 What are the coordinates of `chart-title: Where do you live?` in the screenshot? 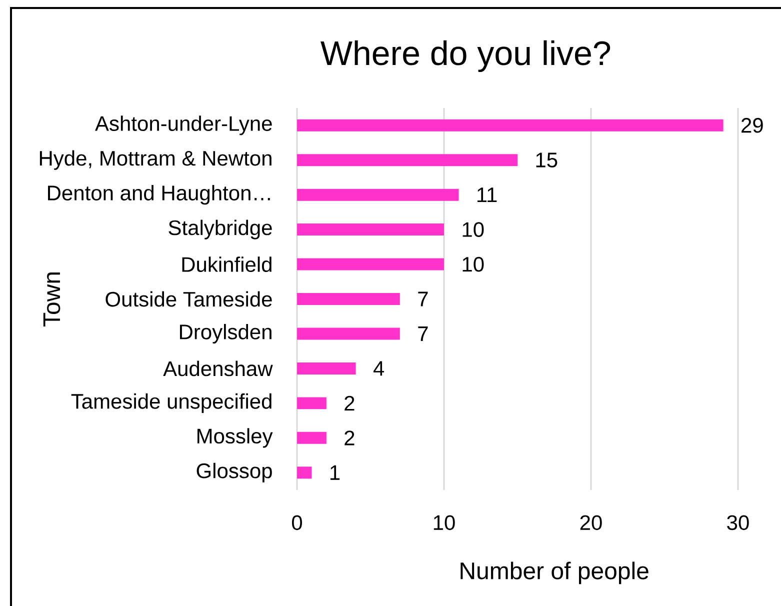 It's located at (465, 56).